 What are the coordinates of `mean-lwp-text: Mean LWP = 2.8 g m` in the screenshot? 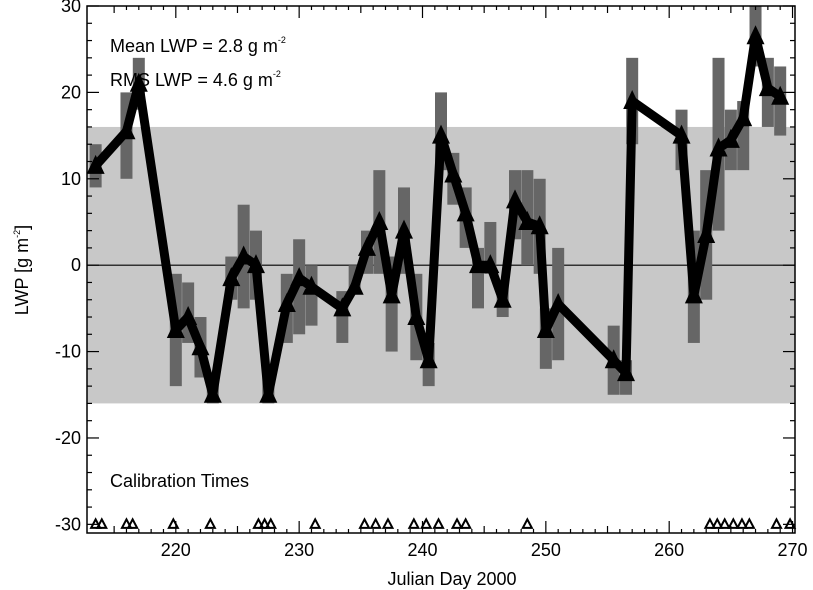 It's located at (194, 46).